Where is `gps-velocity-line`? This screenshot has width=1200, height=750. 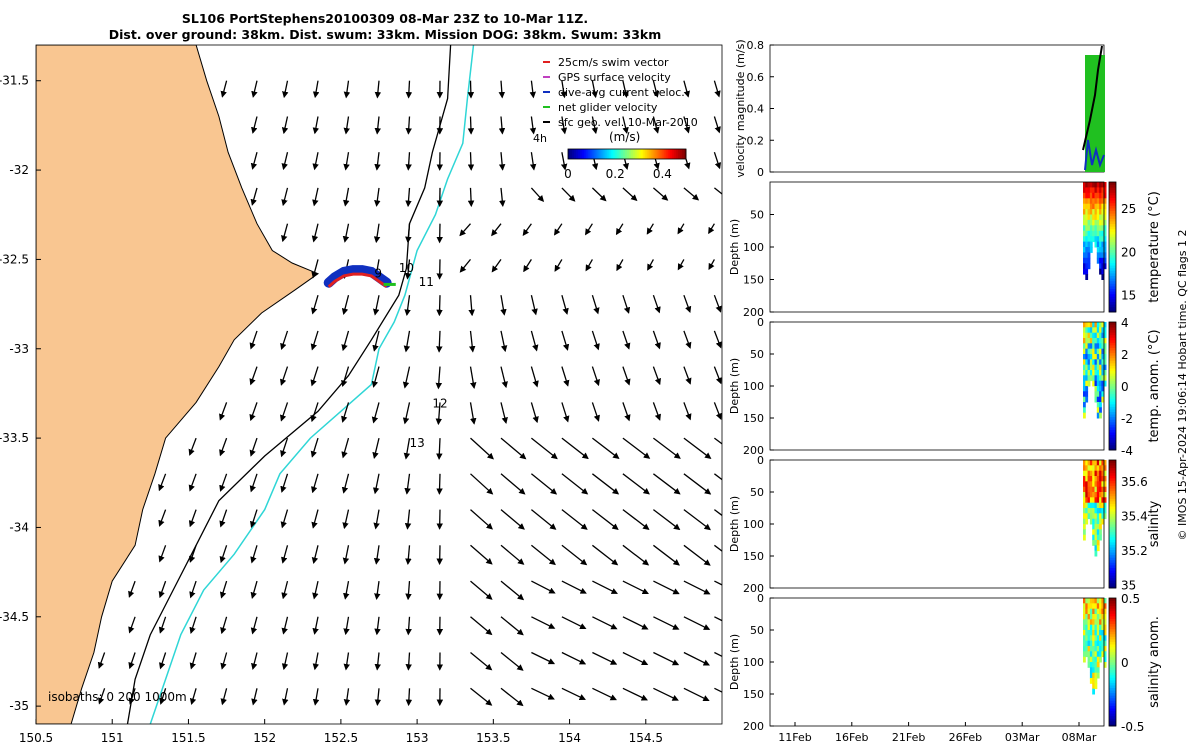 gps-velocity-line is located at coordinates (1092, 98).